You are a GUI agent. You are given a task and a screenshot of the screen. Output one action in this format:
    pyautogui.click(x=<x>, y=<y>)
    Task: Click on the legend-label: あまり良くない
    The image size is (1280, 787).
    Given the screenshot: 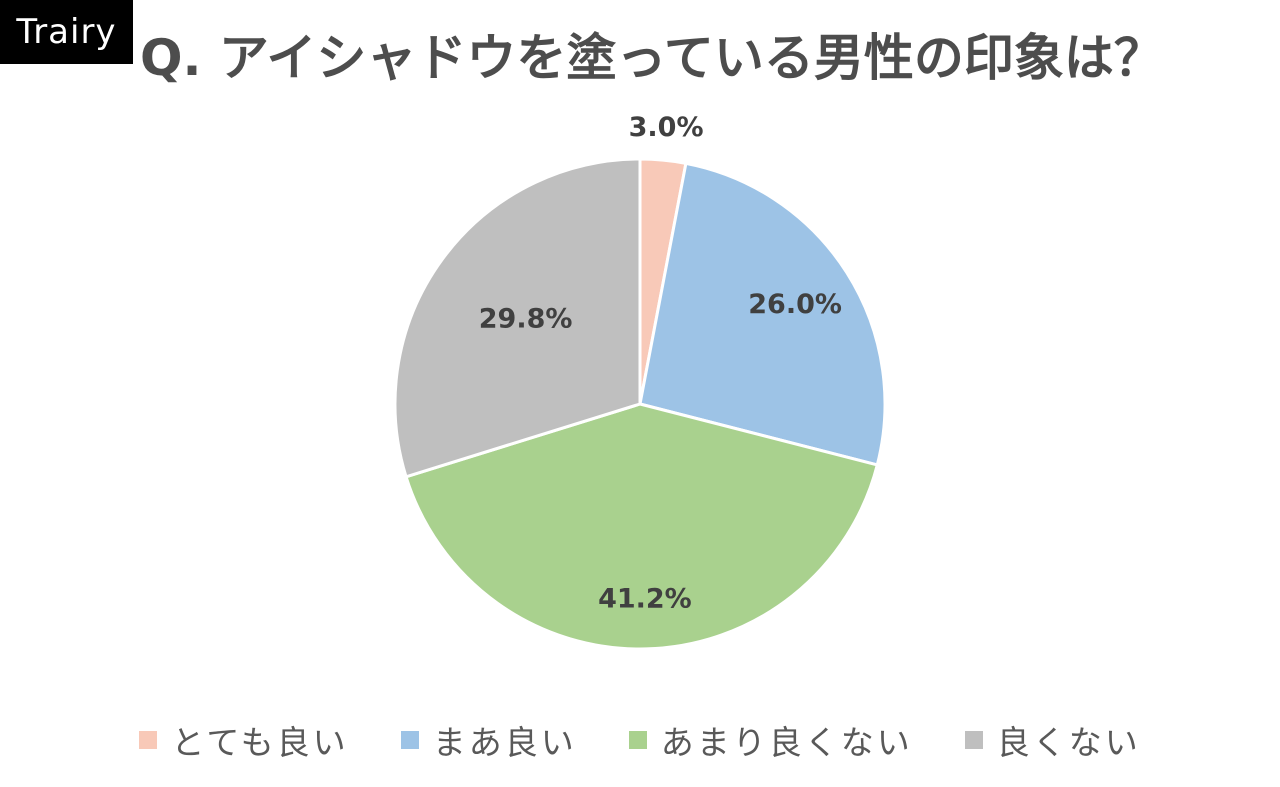 What is the action you would take?
    pyautogui.click(x=786, y=742)
    